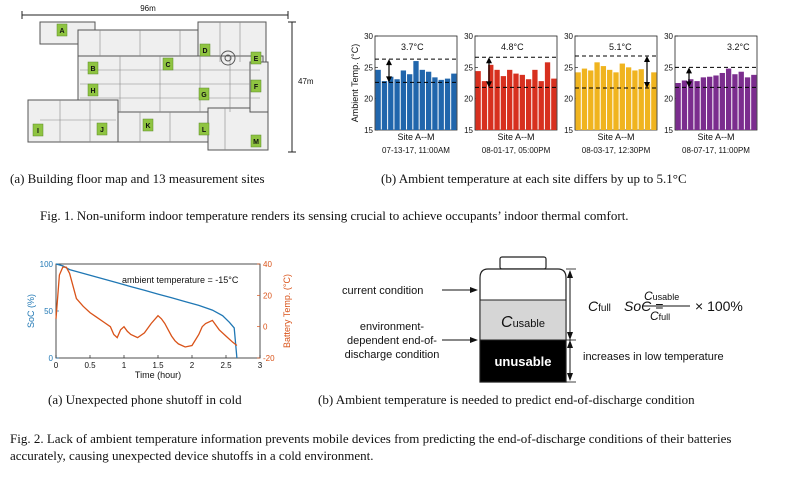 This screenshot has width=788, height=487. Describe the element at coordinates (738, 47) in the screenshot. I see `range-annotation: 3.2°C` at that location.